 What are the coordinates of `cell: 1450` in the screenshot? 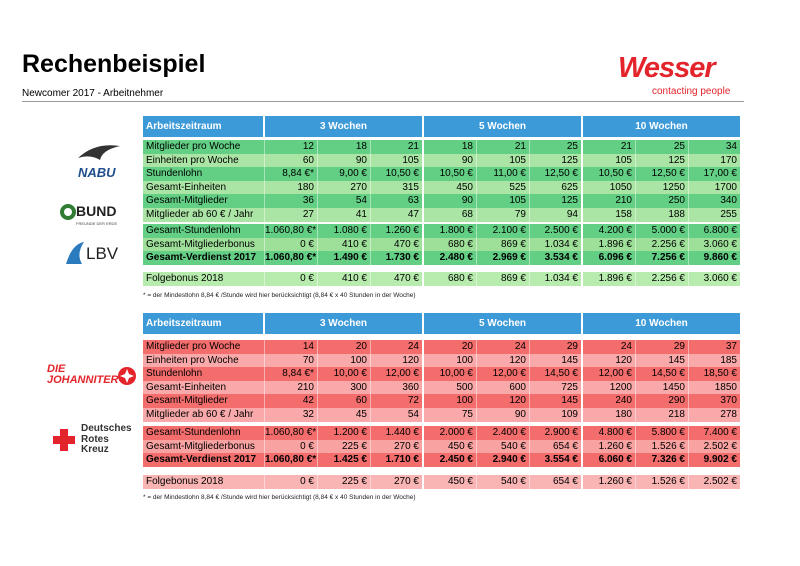 It's located at (662, 387).